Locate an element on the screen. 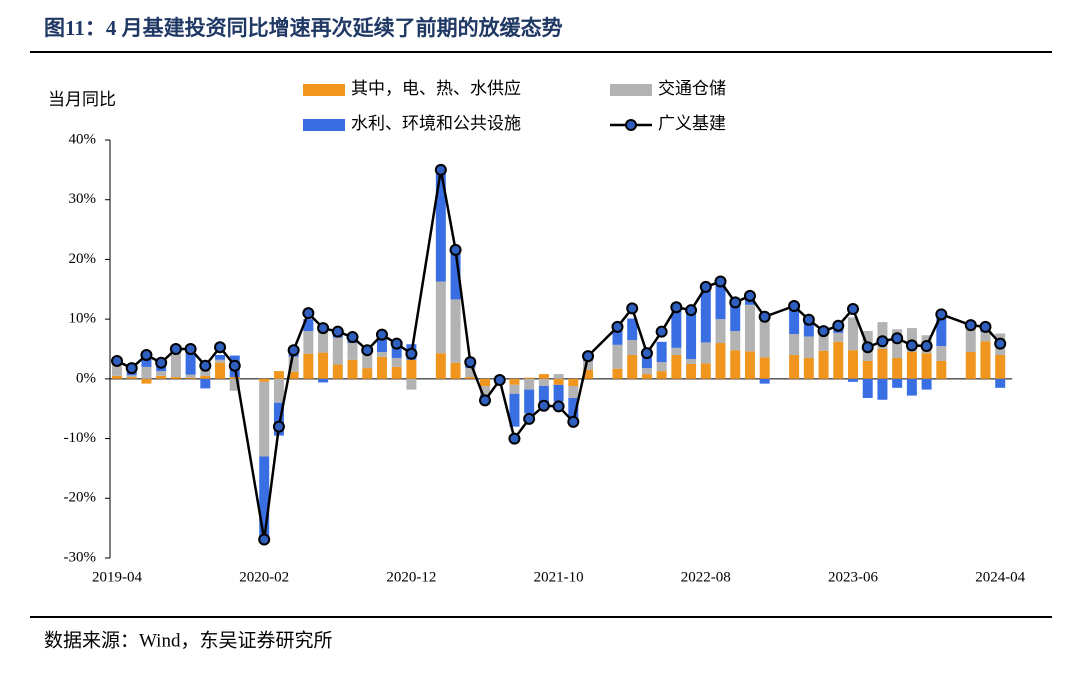 This screenshot has width=1080, height=675. y-tick-label: -10% is located at coordinates (80, 438).